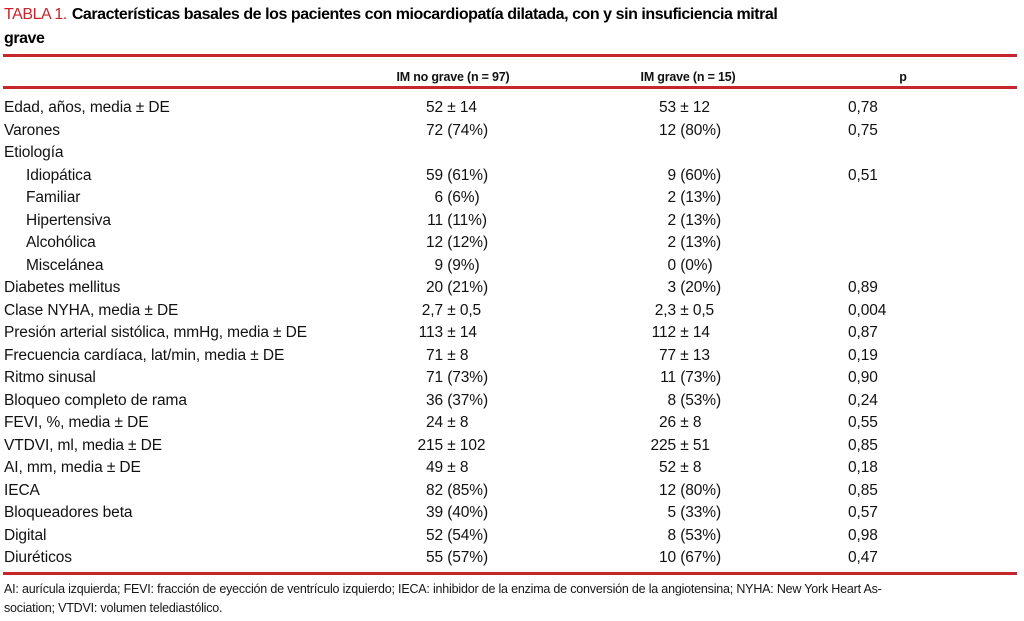  Describe the element at coordinates (144, 355) in the screenshot. I see `row-label: Frecuencia cardíaca, lat/min, media ± DE` at that location.